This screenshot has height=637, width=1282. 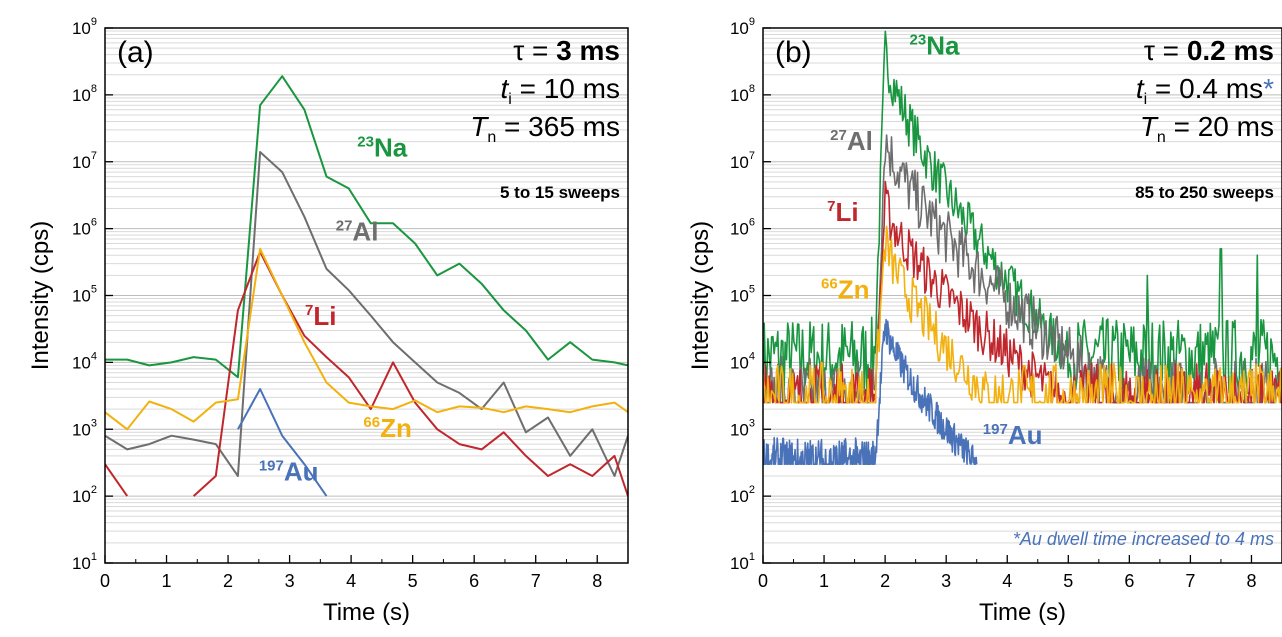 What do you see at coordinates (391, 147) in the screenshot?
I see `series-label-symbol: Na` at bounding box center [391, 147].